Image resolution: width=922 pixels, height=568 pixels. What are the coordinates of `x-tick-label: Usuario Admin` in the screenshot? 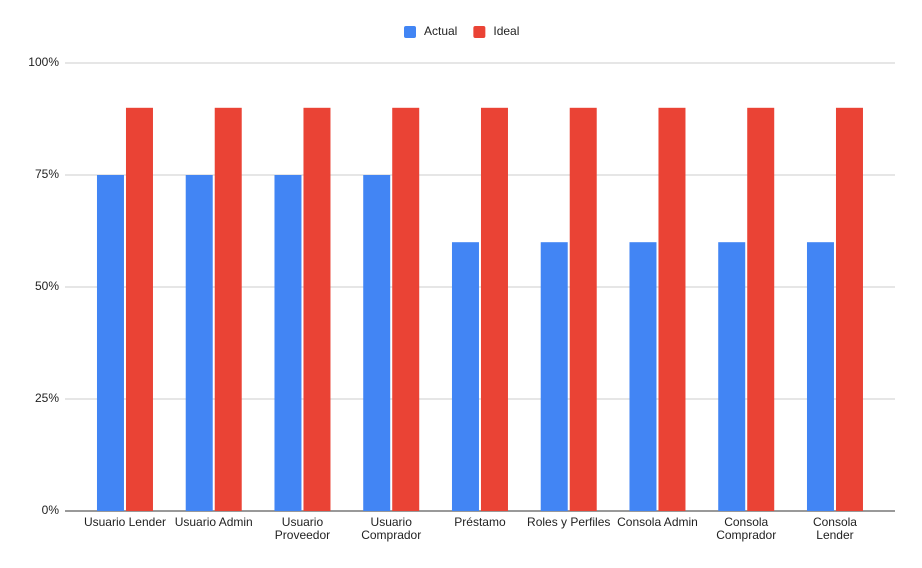 It's located at (214, 522).